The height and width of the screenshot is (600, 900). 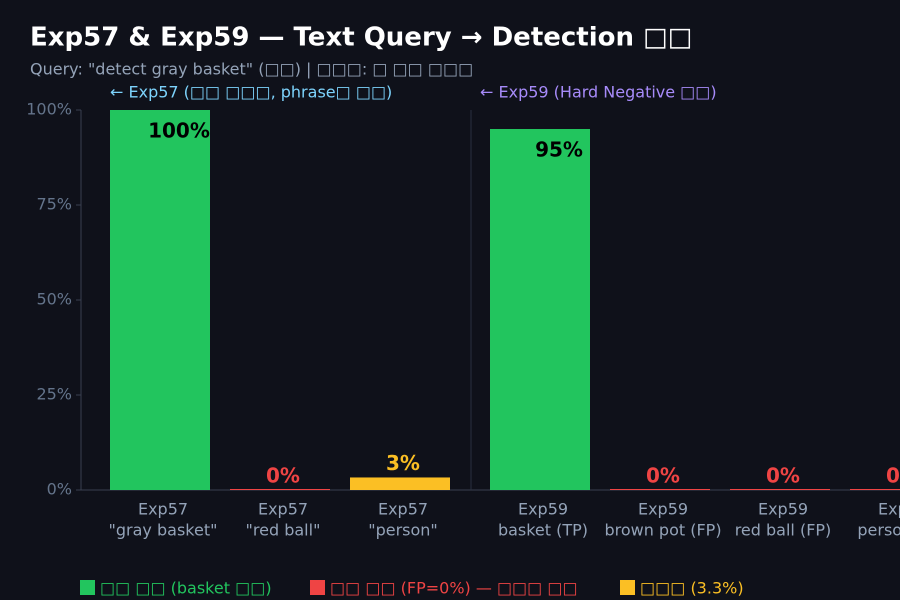 What do you see at coordinates (403, 530) in the screenshot?
I see `x-tick-label: "person"` at bounding box center [403, 530].